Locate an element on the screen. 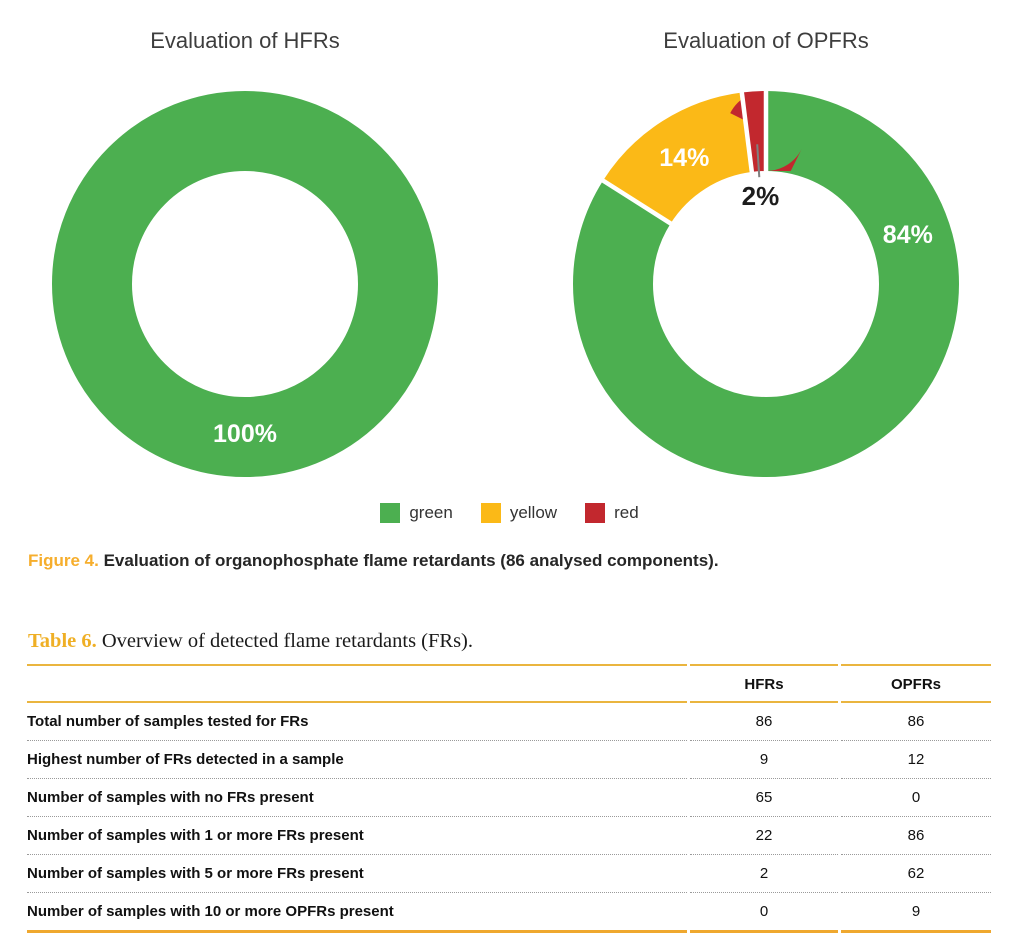 The width and height of the screenshot is (1019, 935). opfrs-value: 62 is located at coordinates (916, 873).